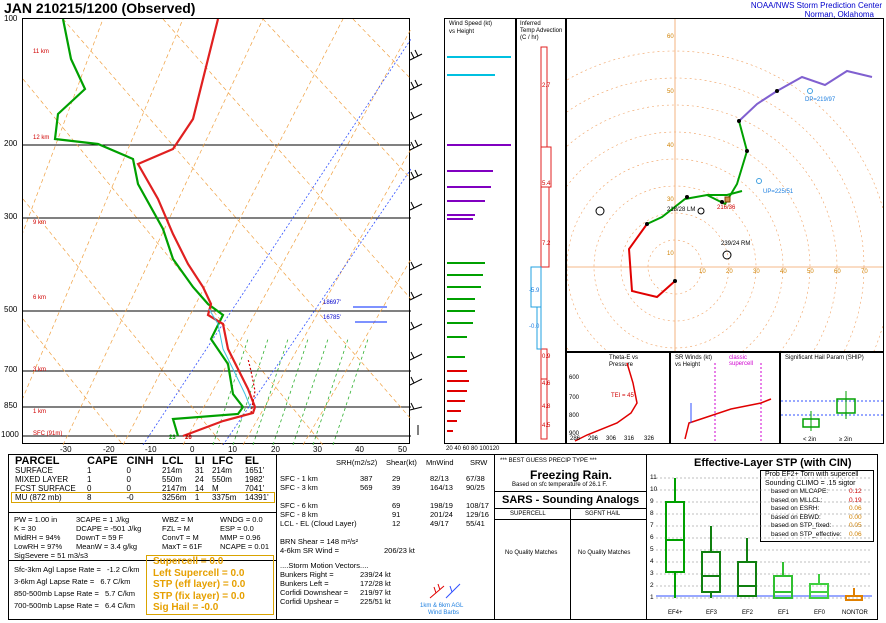 The image size is (886, 623). What do you see at coordinates (387, 478) in the screenshot?
I see `kin-row: SFC - 1 km 387 29 82/13 67/38` at bounding box center [387, 478].